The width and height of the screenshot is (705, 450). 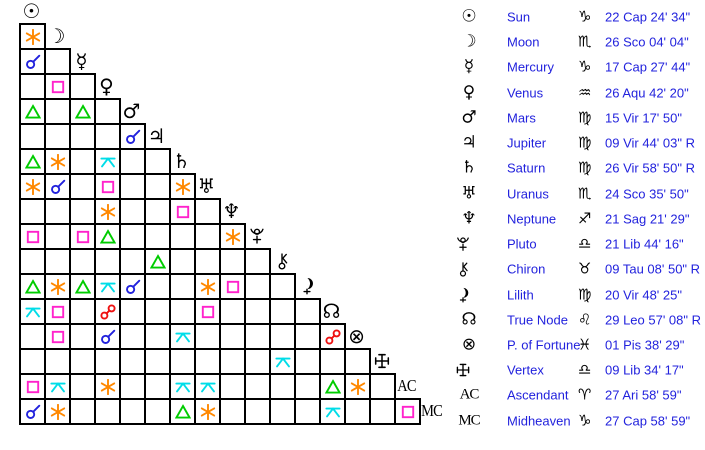 I want to click on pluto-icon, so click(x=256, y=236).